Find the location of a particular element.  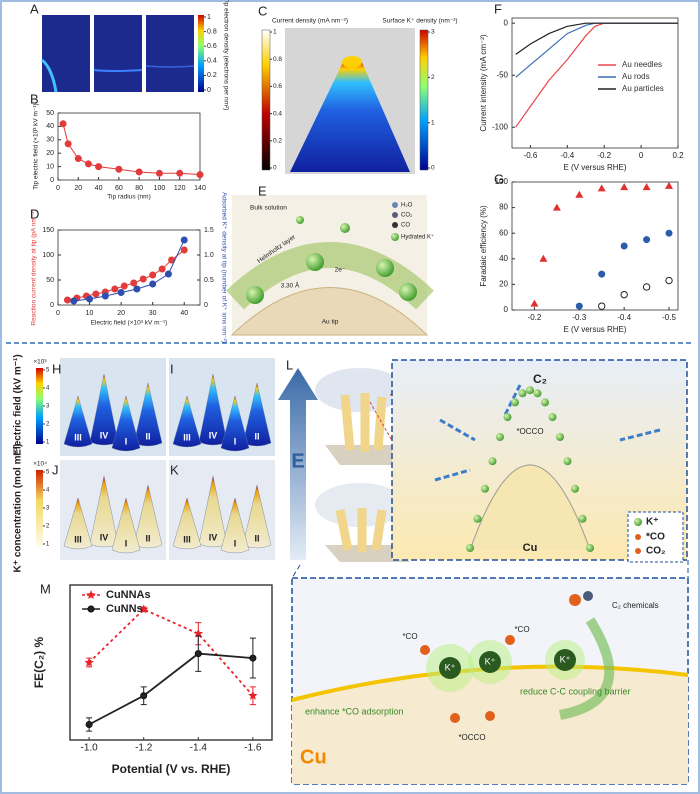

schematic-label: *CO is located at coordinates (409, 636).